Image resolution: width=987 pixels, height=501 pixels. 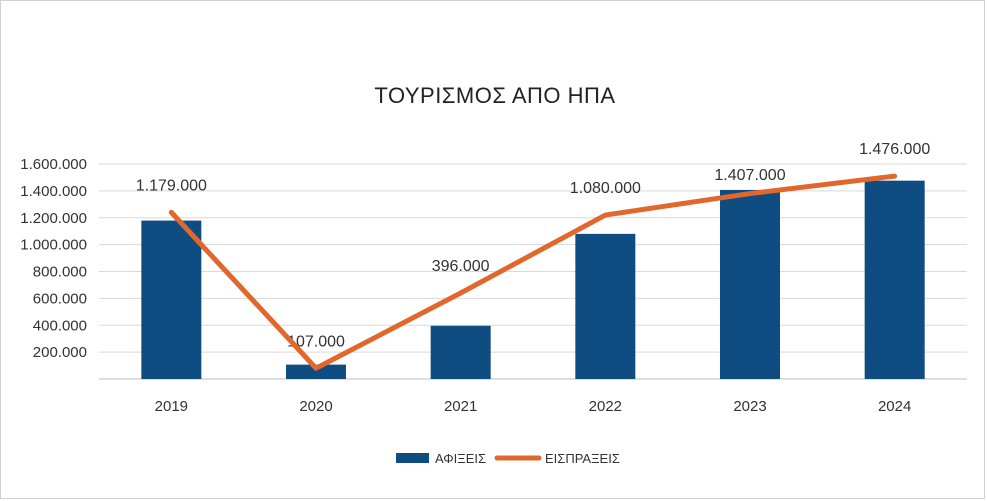 I want to click on data-label-2024: 1.476.000, so click(x=894, y=149).